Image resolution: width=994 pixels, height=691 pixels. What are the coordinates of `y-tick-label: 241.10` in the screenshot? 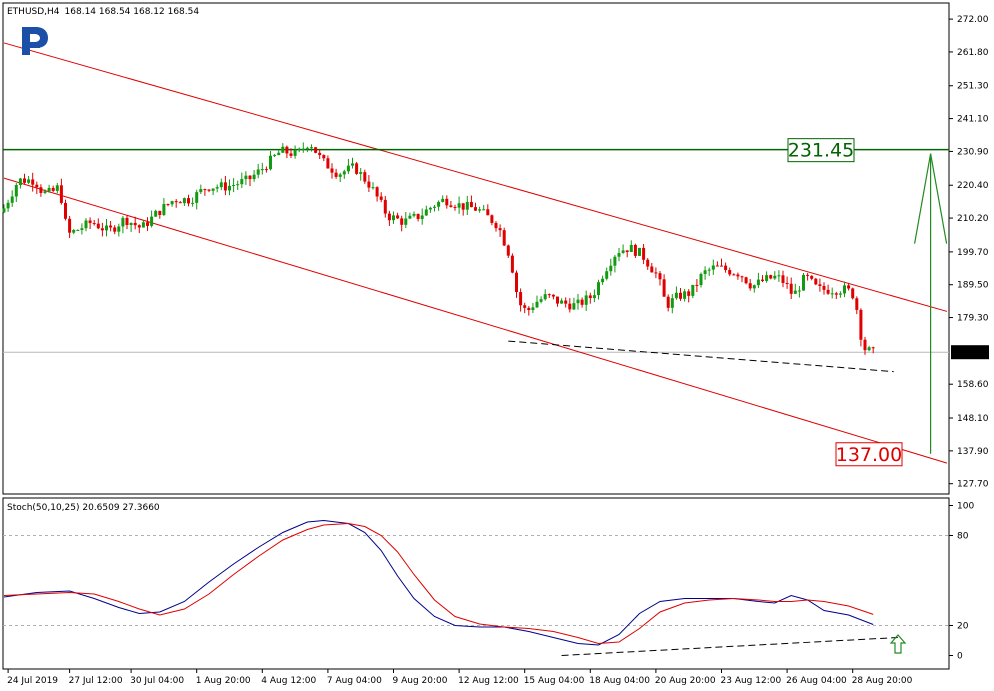 It's located at (973, 120).